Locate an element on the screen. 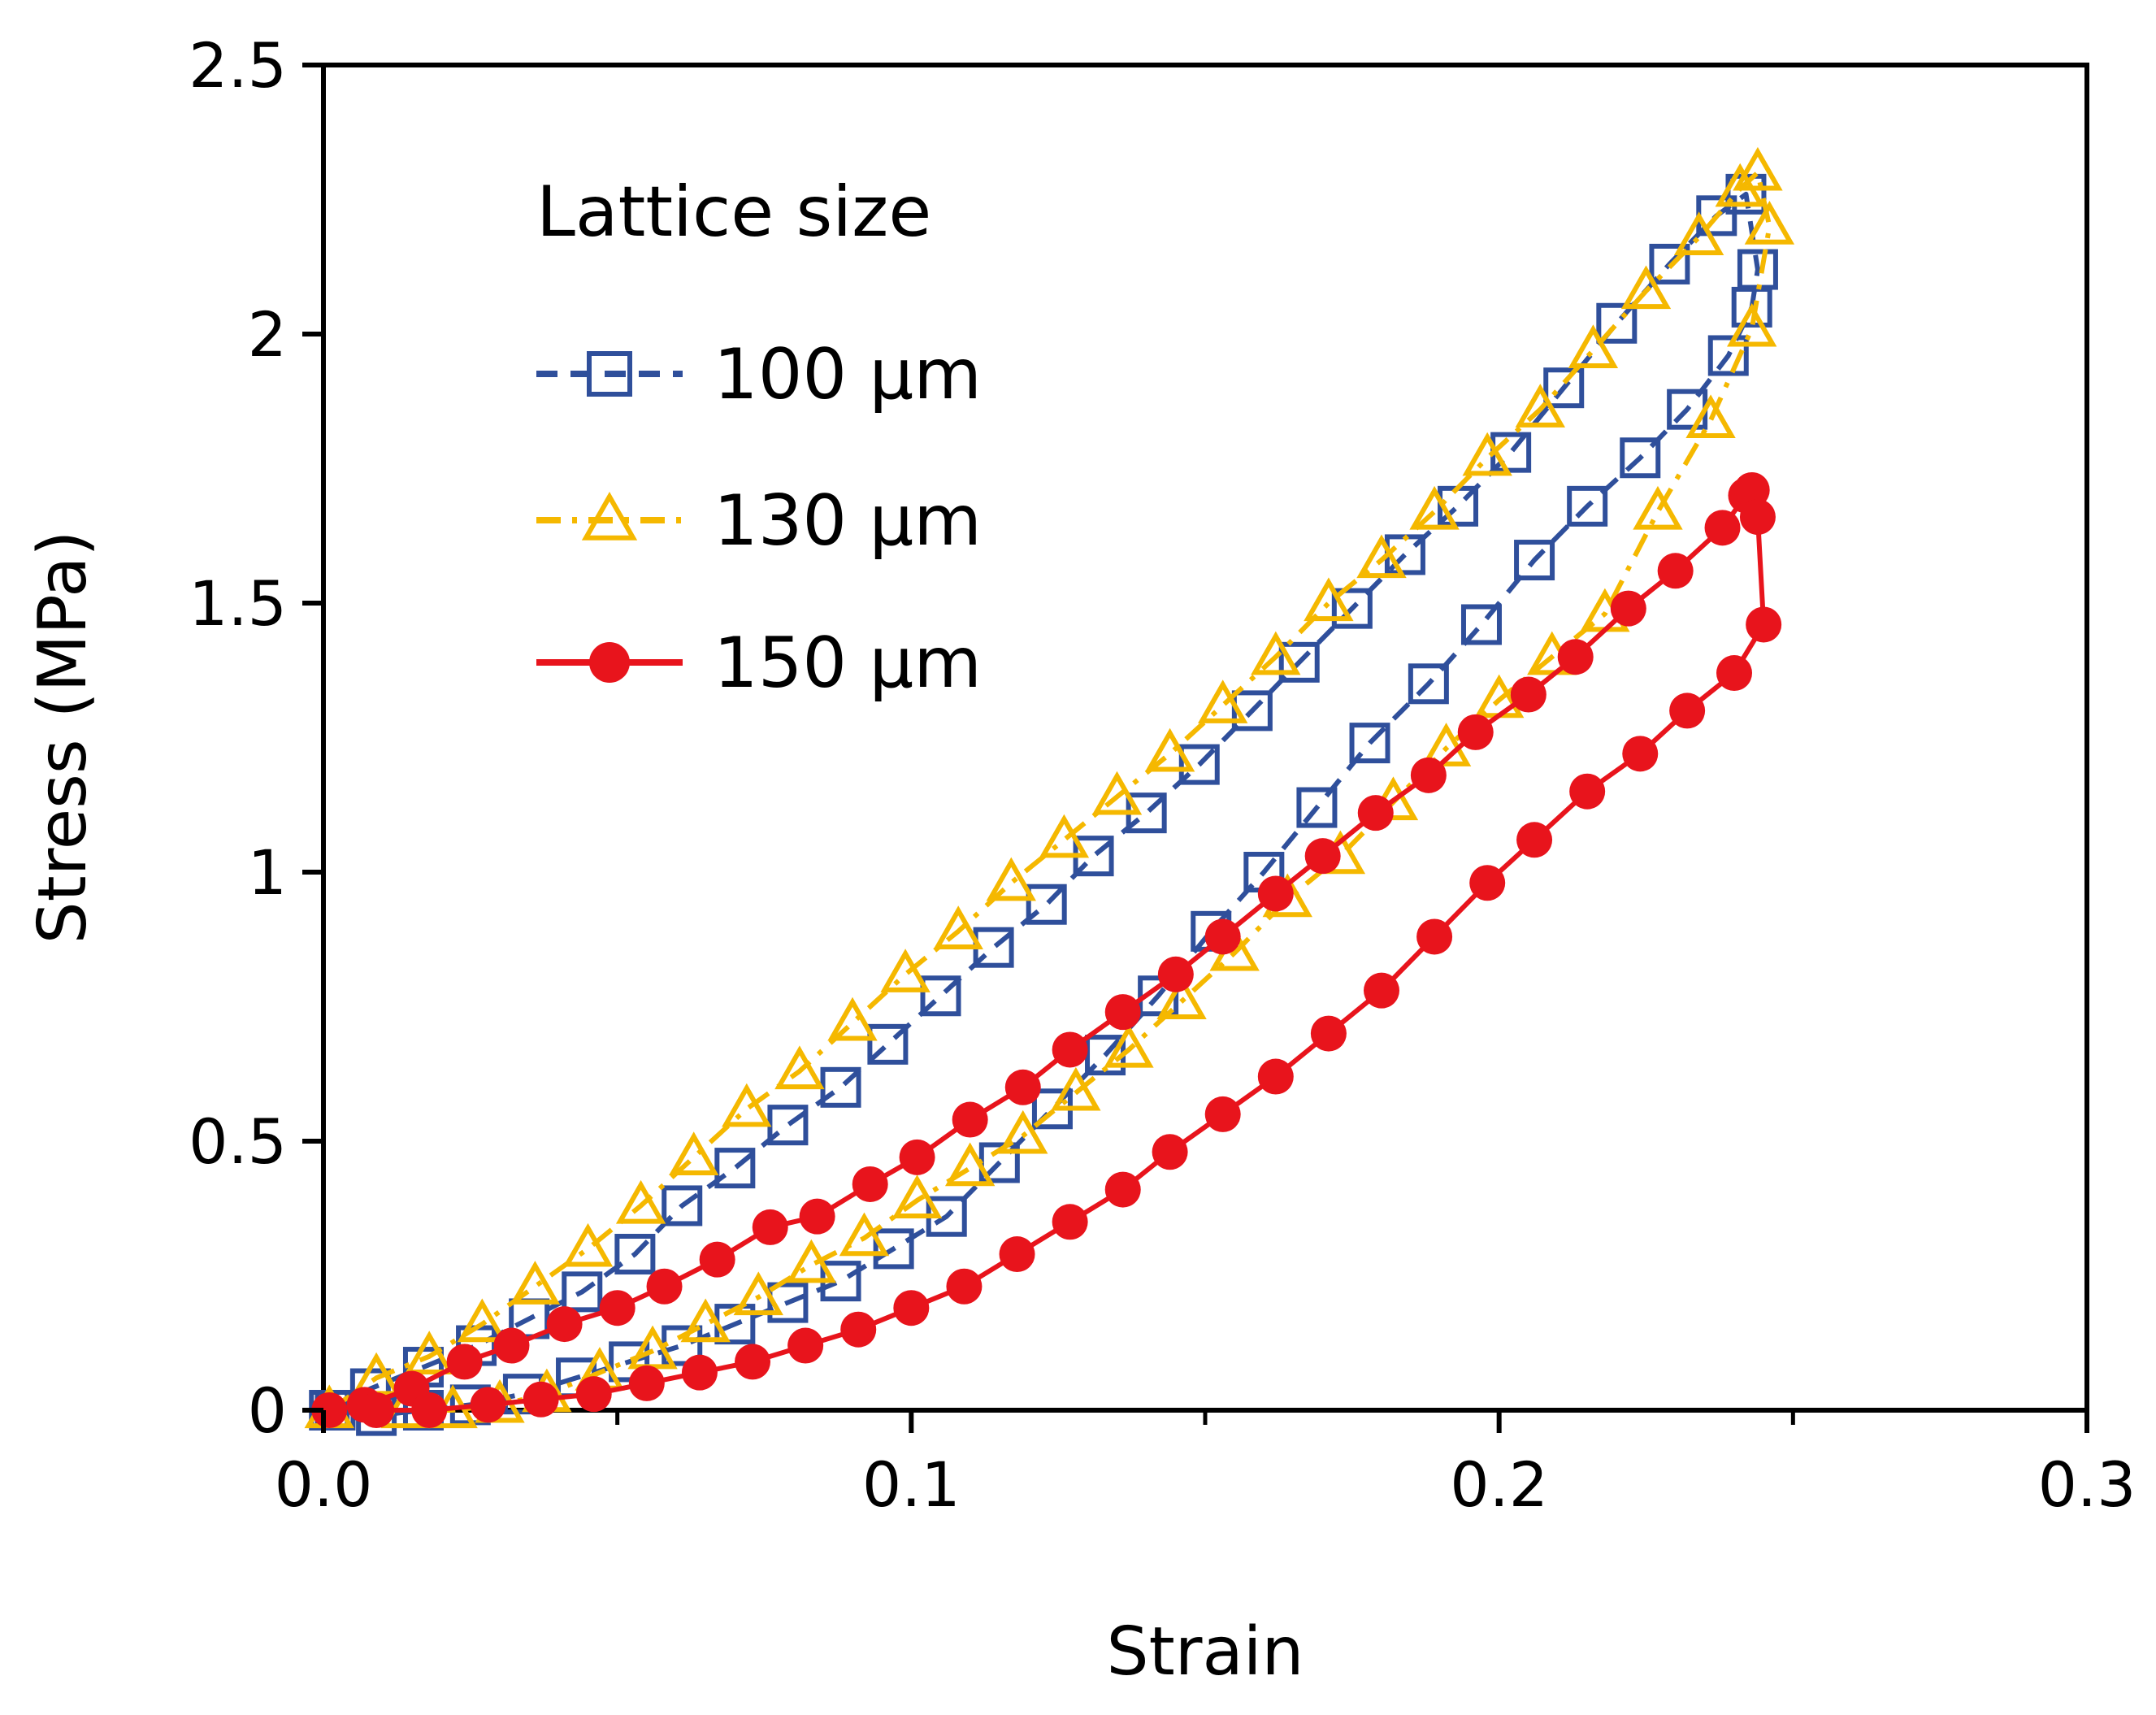 Image resolution: width=2156 pixels, height=1715 pixels. x-tick-label: 0.1 is located at coordinates (912, 1484).